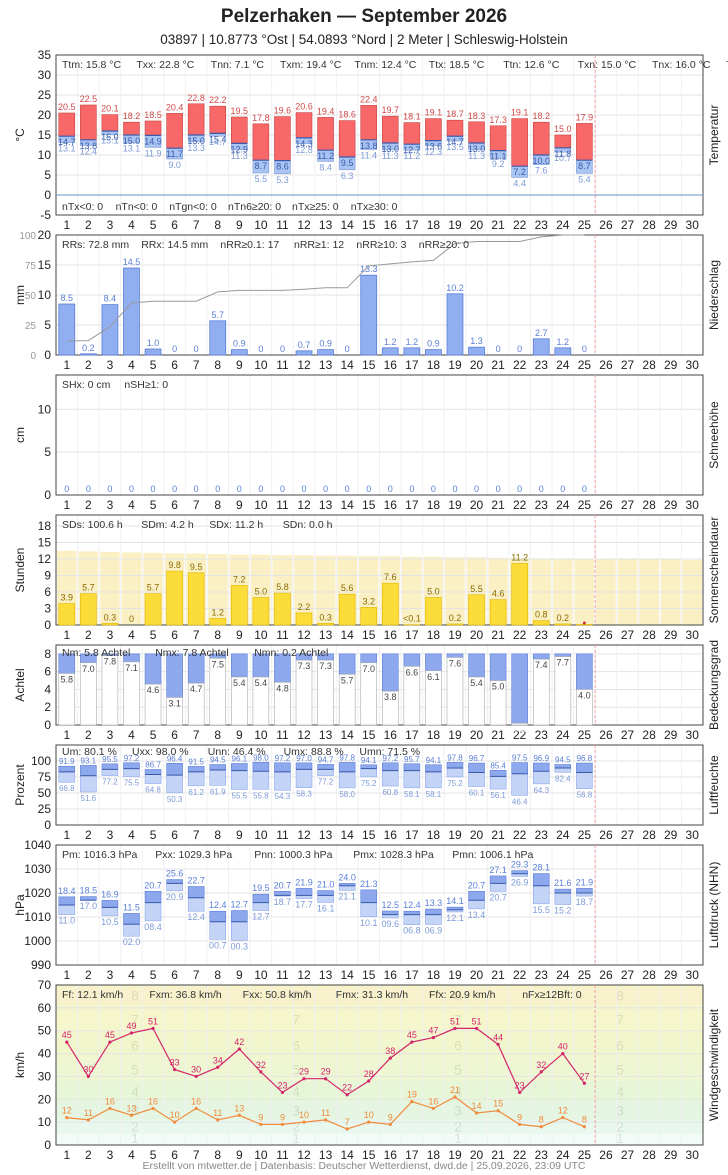  What do you see at coordinates (379, 1065) in the screenshot?
I see `plot-frame` at bounding box center [379, 1065].